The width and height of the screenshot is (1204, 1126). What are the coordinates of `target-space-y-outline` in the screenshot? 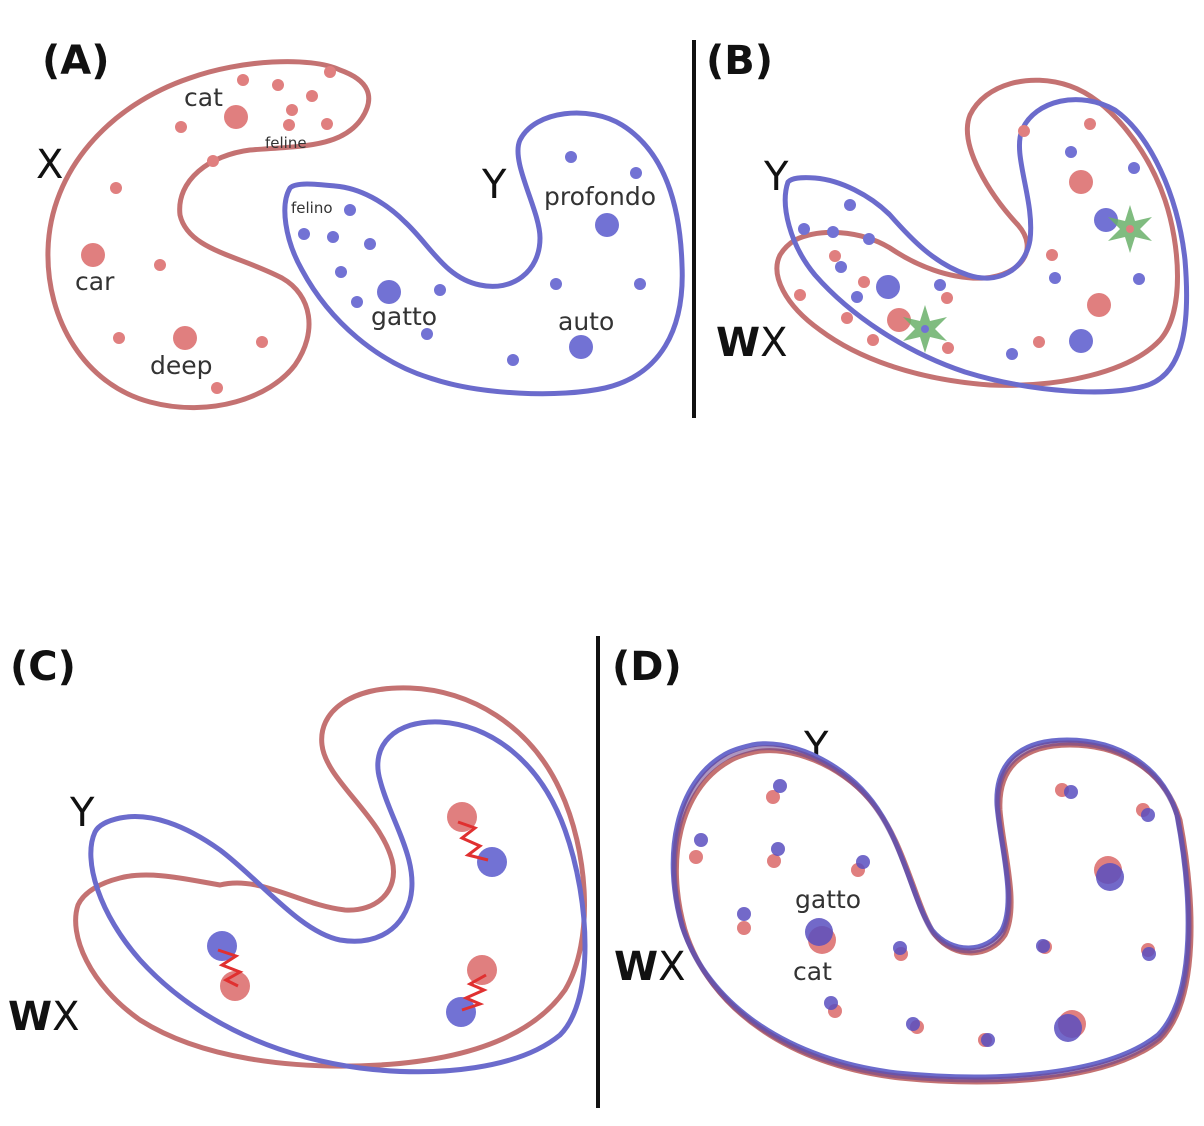 It's located at (483, 253).